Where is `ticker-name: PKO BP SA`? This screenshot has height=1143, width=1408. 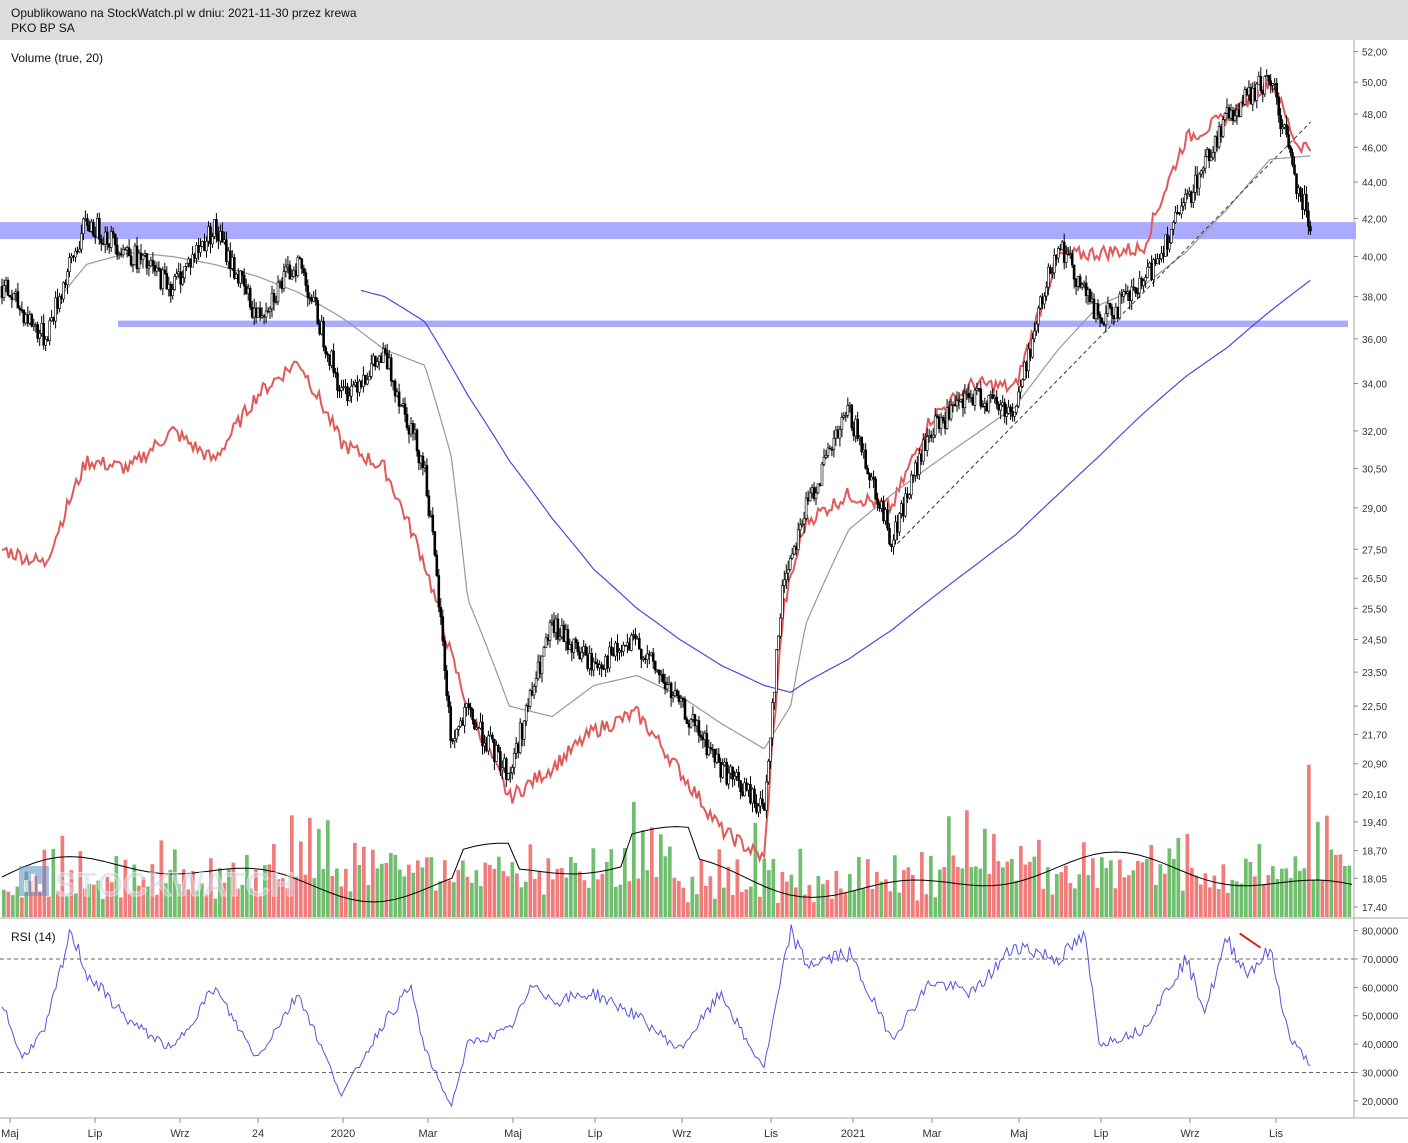 ticker-name: PKO BP SA is located at coordinates (43, 28).